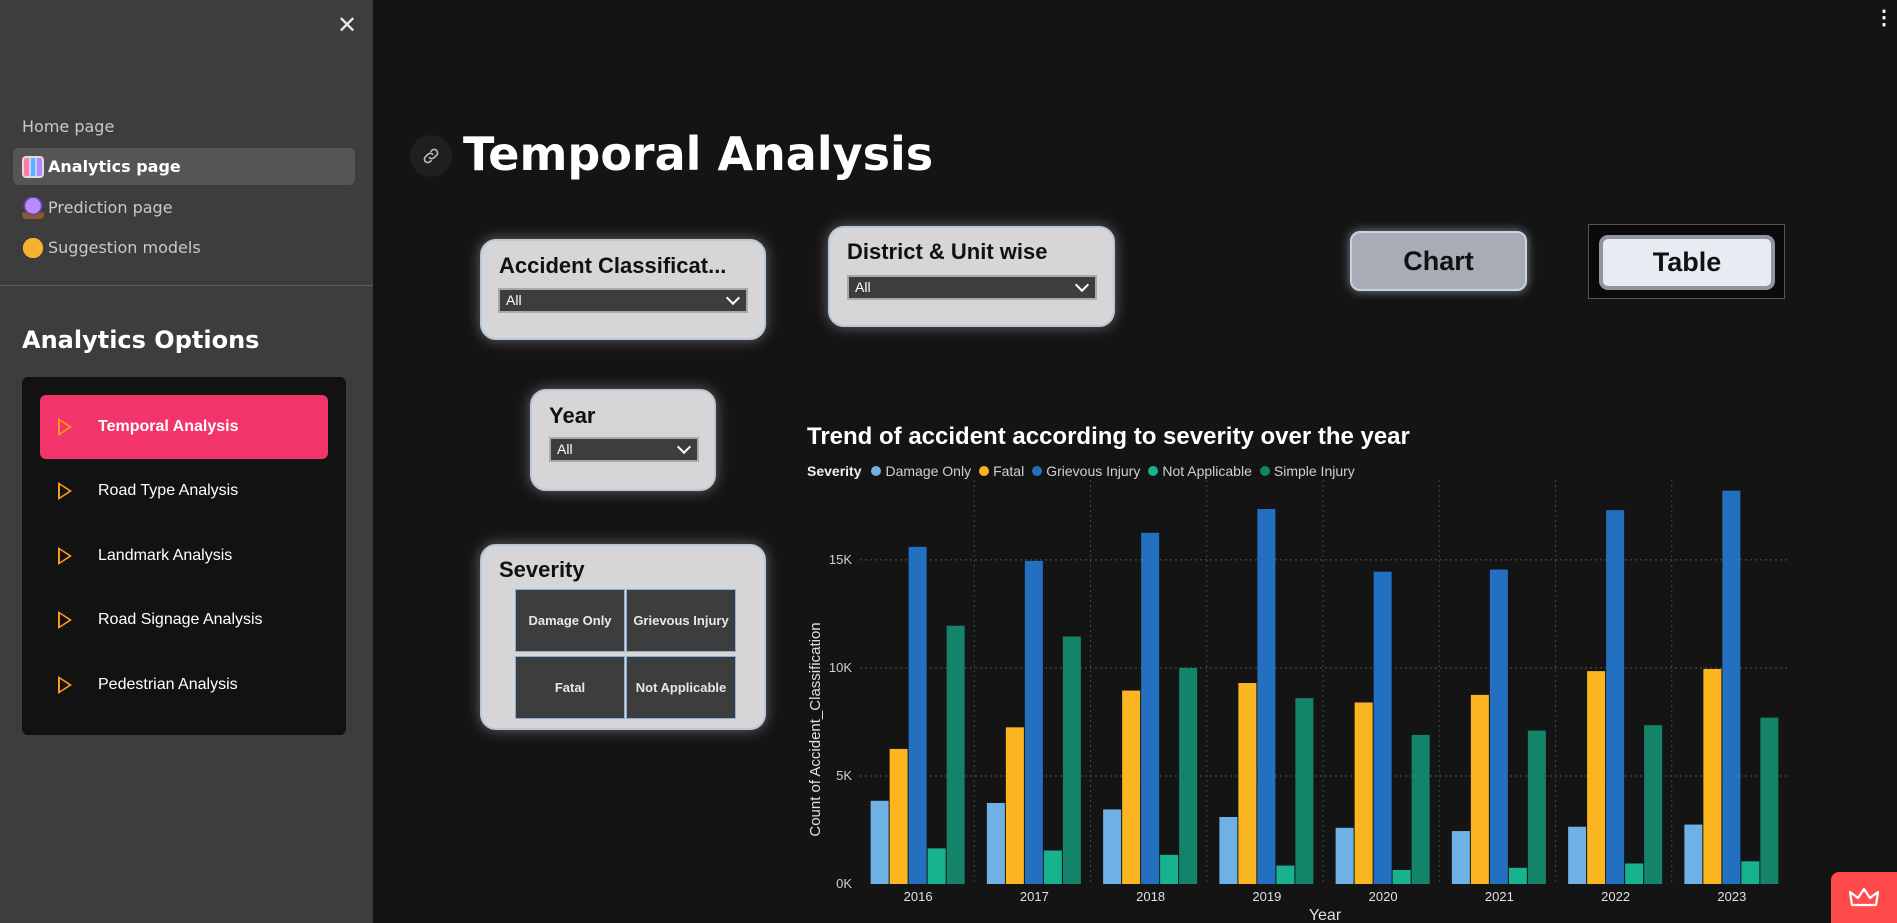  Describe the element at coordinates (1731, 896) in the screenshot. I see `x-tick-label: 2023` at that location.